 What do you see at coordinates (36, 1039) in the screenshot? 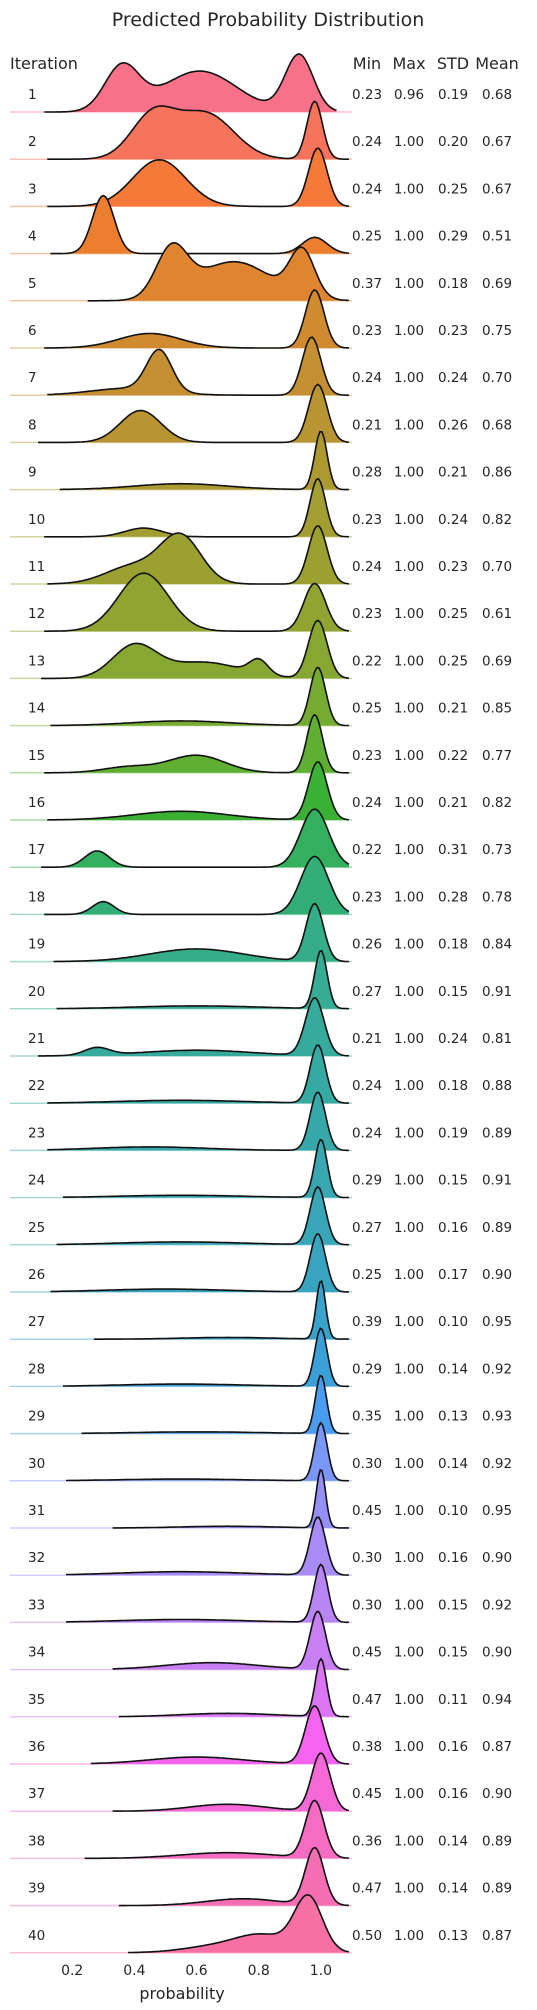
I see `iteration-label: 21` at bounding box center [36, 1039].